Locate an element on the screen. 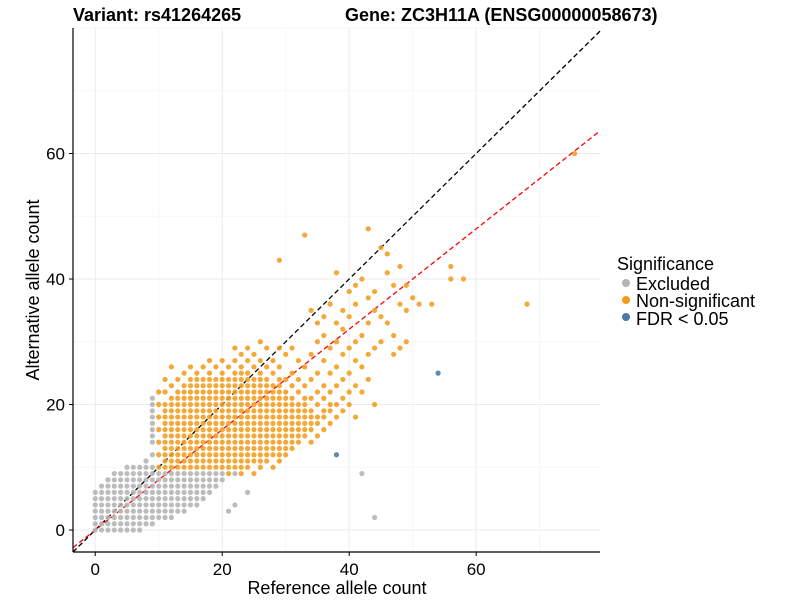 The width and height of the screenshot is (800, 600). x-tick-label: 20 is located at coordinates (222, 569).